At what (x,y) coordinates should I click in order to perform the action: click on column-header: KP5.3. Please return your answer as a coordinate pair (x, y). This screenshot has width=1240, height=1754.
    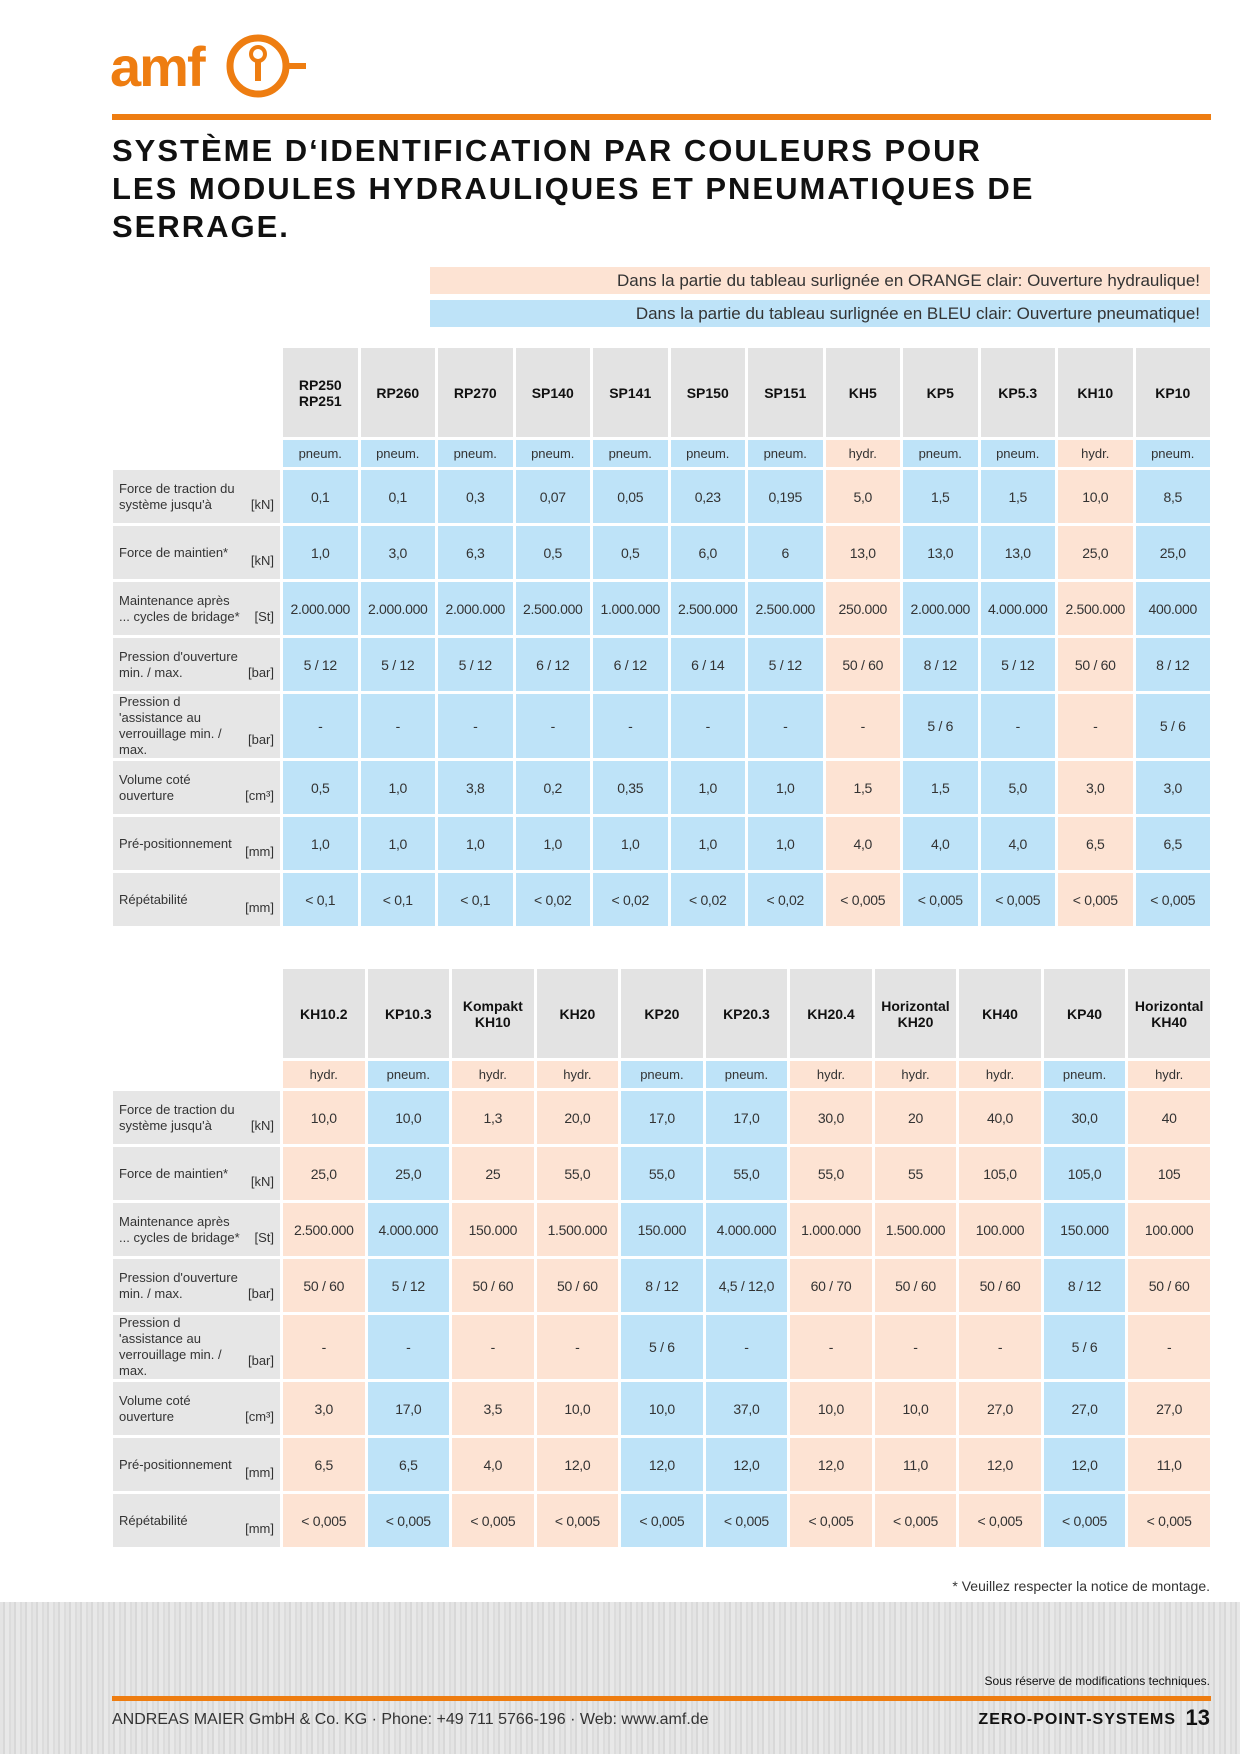
    Looking at the image, I should click on (1017, 392).